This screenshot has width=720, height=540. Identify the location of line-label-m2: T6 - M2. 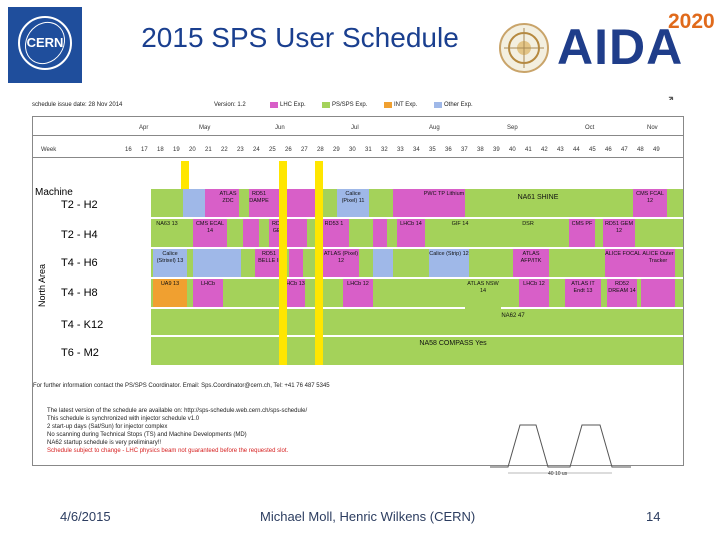
(80, 353).